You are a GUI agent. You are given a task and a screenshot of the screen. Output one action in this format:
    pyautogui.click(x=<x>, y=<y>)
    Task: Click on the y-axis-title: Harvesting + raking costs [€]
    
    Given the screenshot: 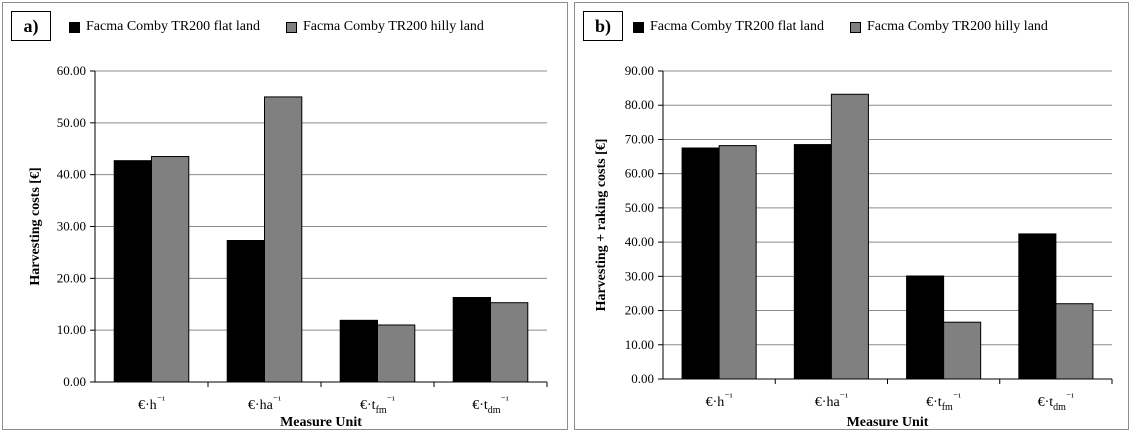 What is the action you would take?
    pyautogui.click(x=601, y=225)
    